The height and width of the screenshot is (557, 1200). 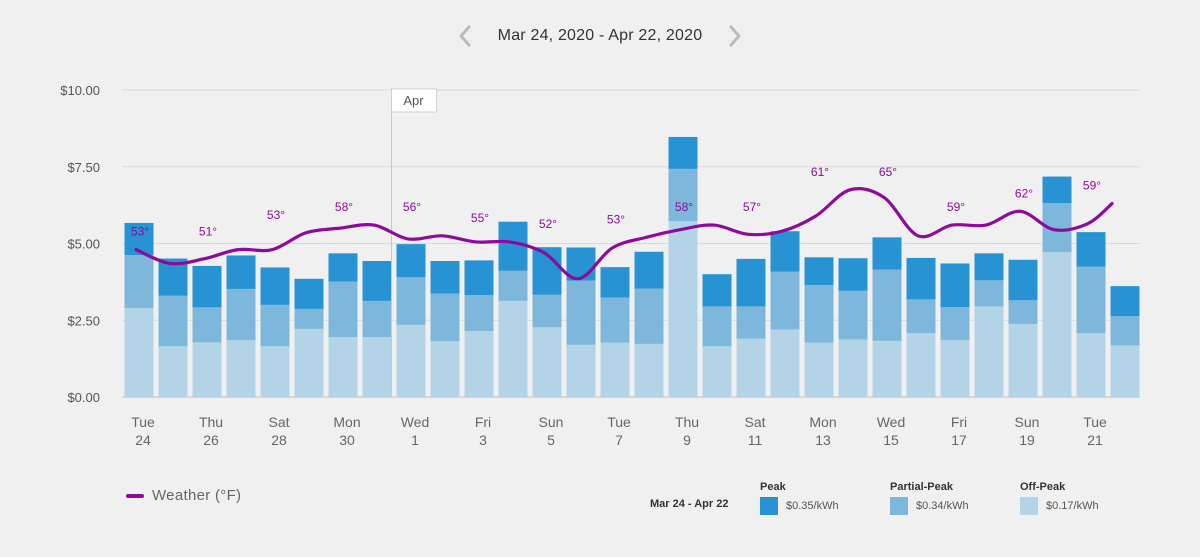 What do you see at coordinates (83, 397) in the screenshot?
I see `y-tick-label: $0.00` at bounding box center [83, 397].